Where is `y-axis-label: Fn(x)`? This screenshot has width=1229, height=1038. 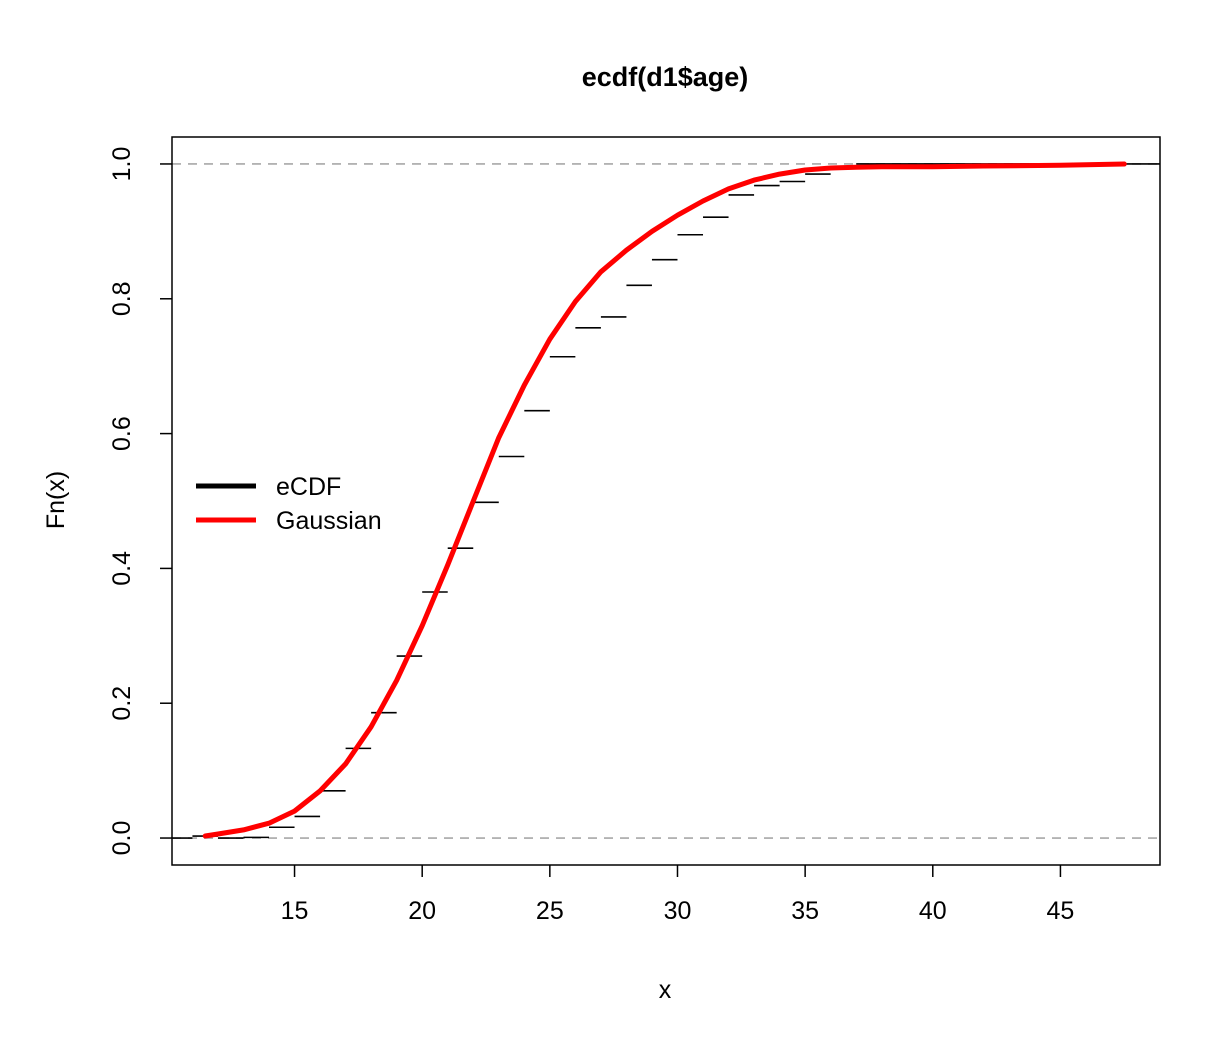 y-axis-label: Fn(x) is located at coordinates (56, 500).